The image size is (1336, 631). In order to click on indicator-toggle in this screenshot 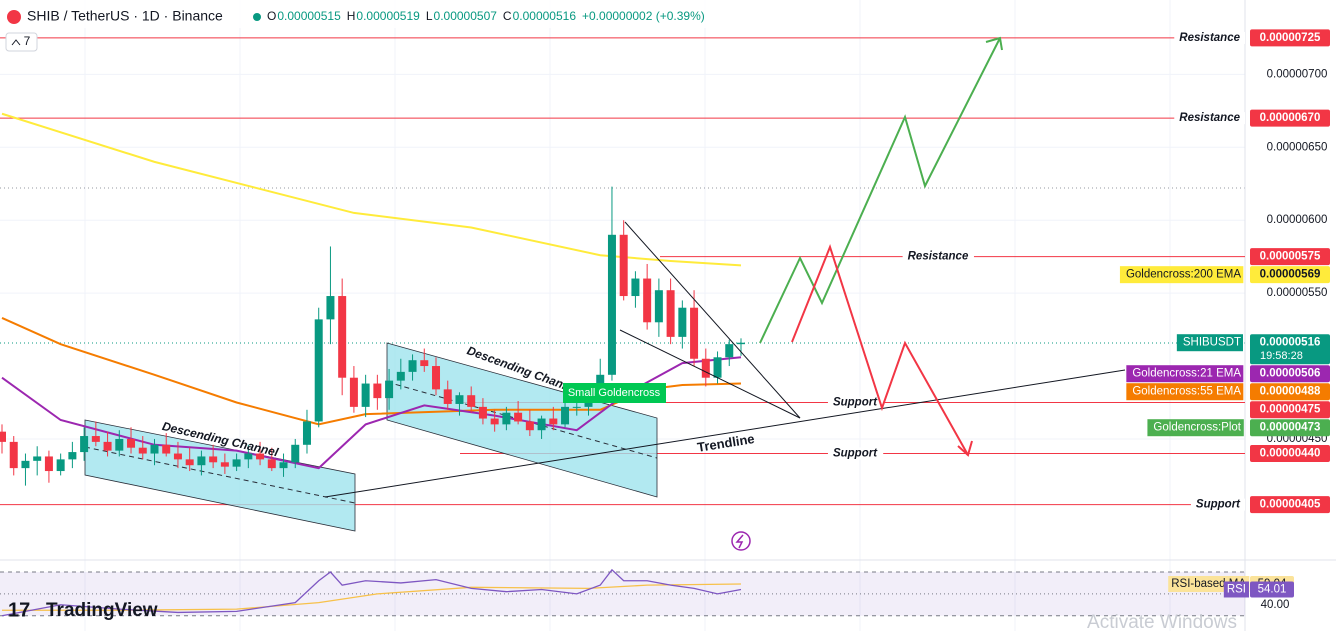, I will do `click(21, 42)`.